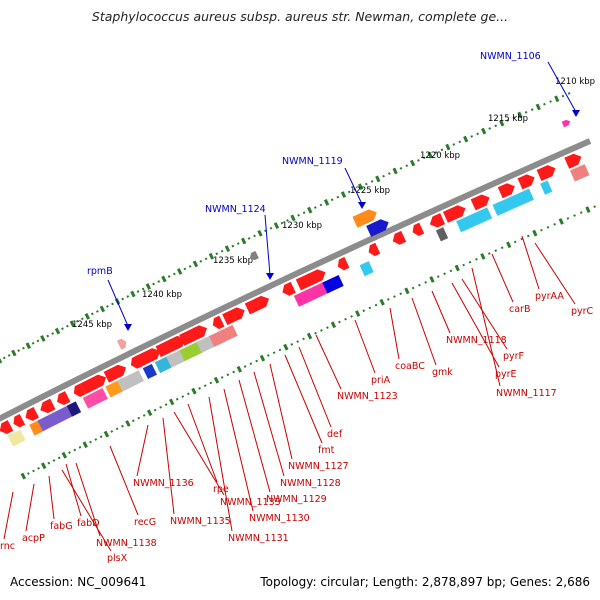 This screenshot has height=600, width=600. What do you see at coordinates (335, 434) in the screenshot?
I see `gene-label: def` at bounding box center [335, 434].